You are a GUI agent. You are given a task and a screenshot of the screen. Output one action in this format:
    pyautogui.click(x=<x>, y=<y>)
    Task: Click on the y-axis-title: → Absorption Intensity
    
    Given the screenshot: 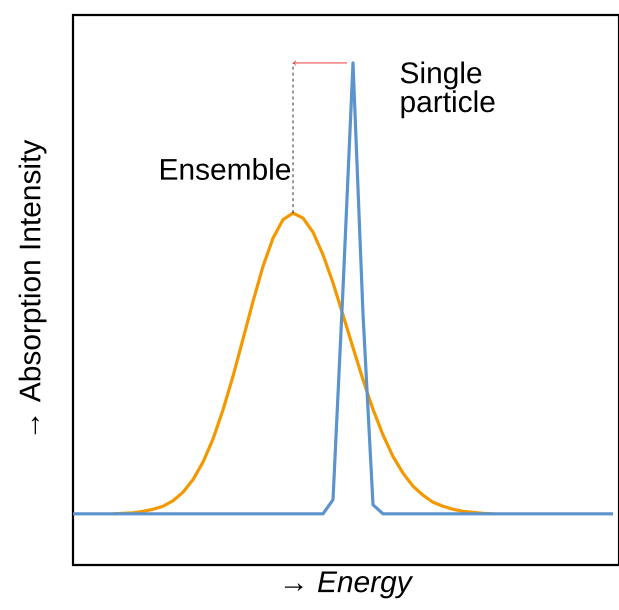 What is the action you would take?
    pyautogui.click(x=32, y=287)
    